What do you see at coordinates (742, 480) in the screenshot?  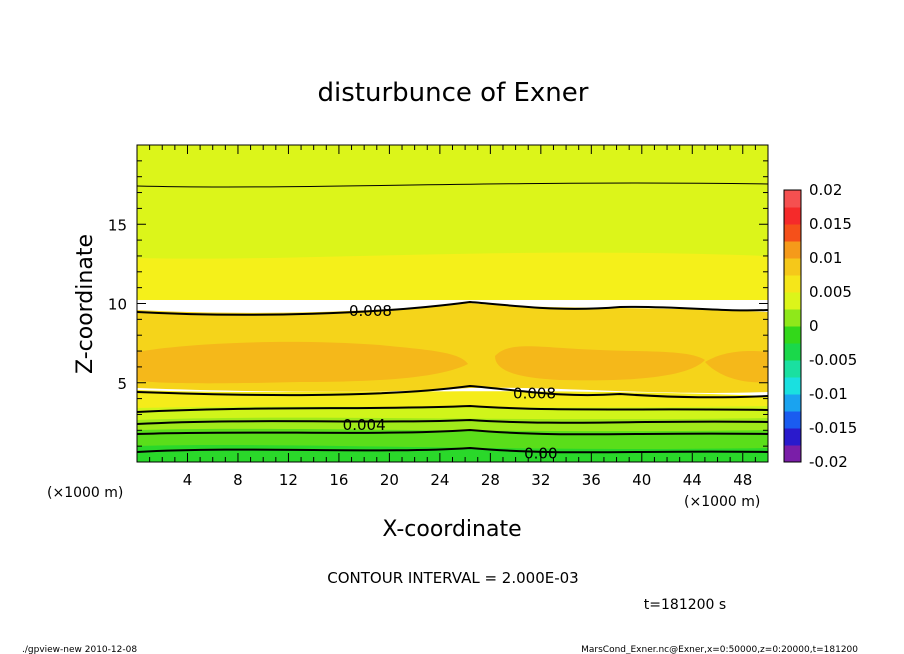 I see `x-tick-label: 48` at bounding box center [742, 480].